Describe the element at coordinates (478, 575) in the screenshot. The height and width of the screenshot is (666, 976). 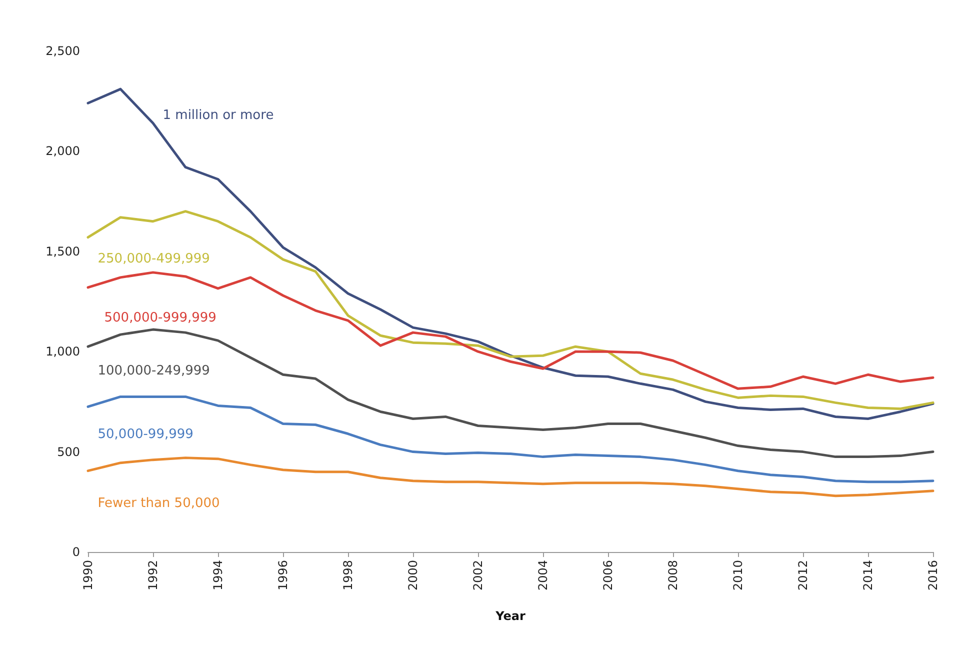
I see `x-tick-label: 2002` at that location.